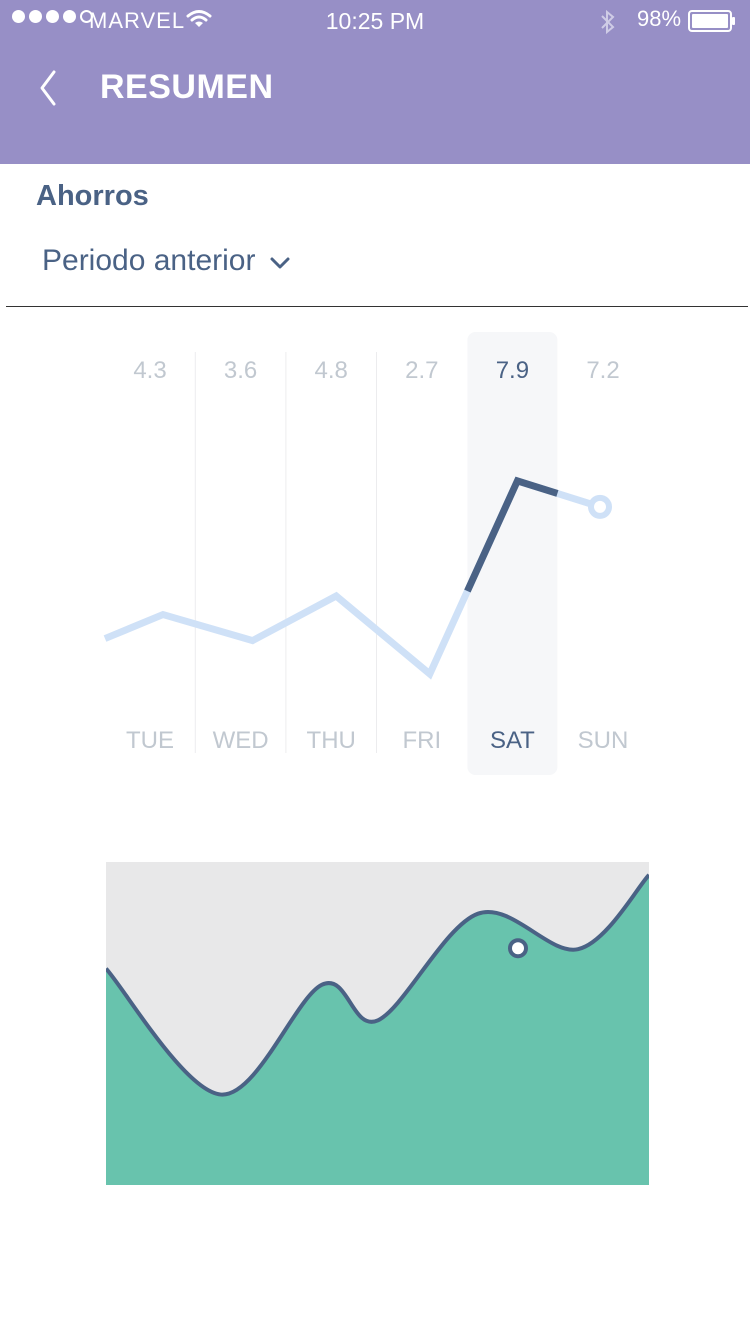 This screenshot has height=1334, width=750. What do you see at coordinates (187, 87) in the screenshot?
I see `page-title: RESUMEN` at bounding box center [187, 87].